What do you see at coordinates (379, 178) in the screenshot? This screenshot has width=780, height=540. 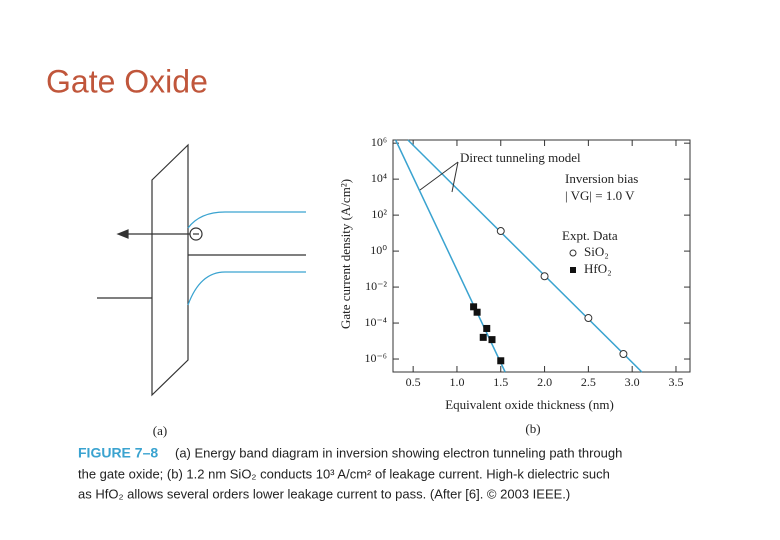 I see `y-tick-label: 10⁴` at bounding box center [379, 178].